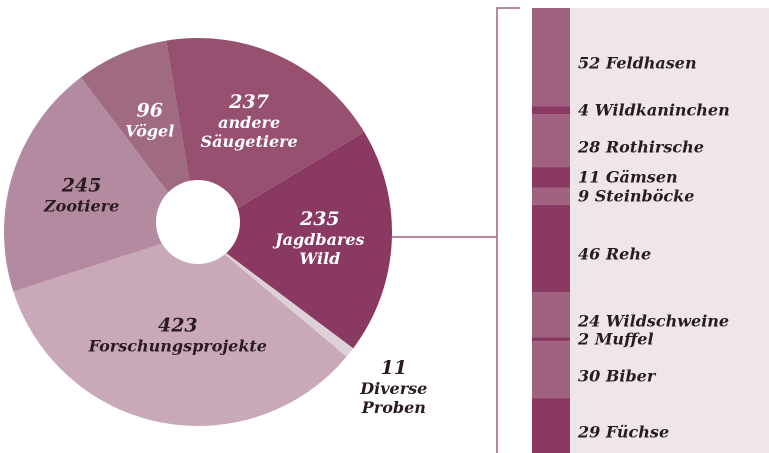 This screenshot has height=453, width=769. I want to click on bar-name: Steinböcke, so click(644, 196).